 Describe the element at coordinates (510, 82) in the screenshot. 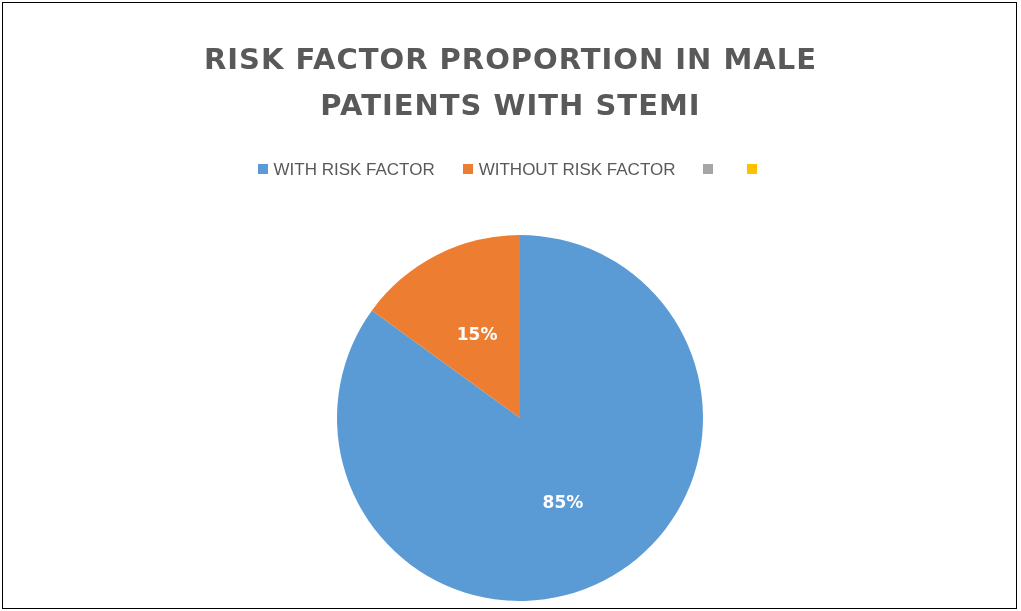

I see `chart-title: RISK FACTOR PROPORTION IN MALE PATIENTS WITH STEMI` at that location.